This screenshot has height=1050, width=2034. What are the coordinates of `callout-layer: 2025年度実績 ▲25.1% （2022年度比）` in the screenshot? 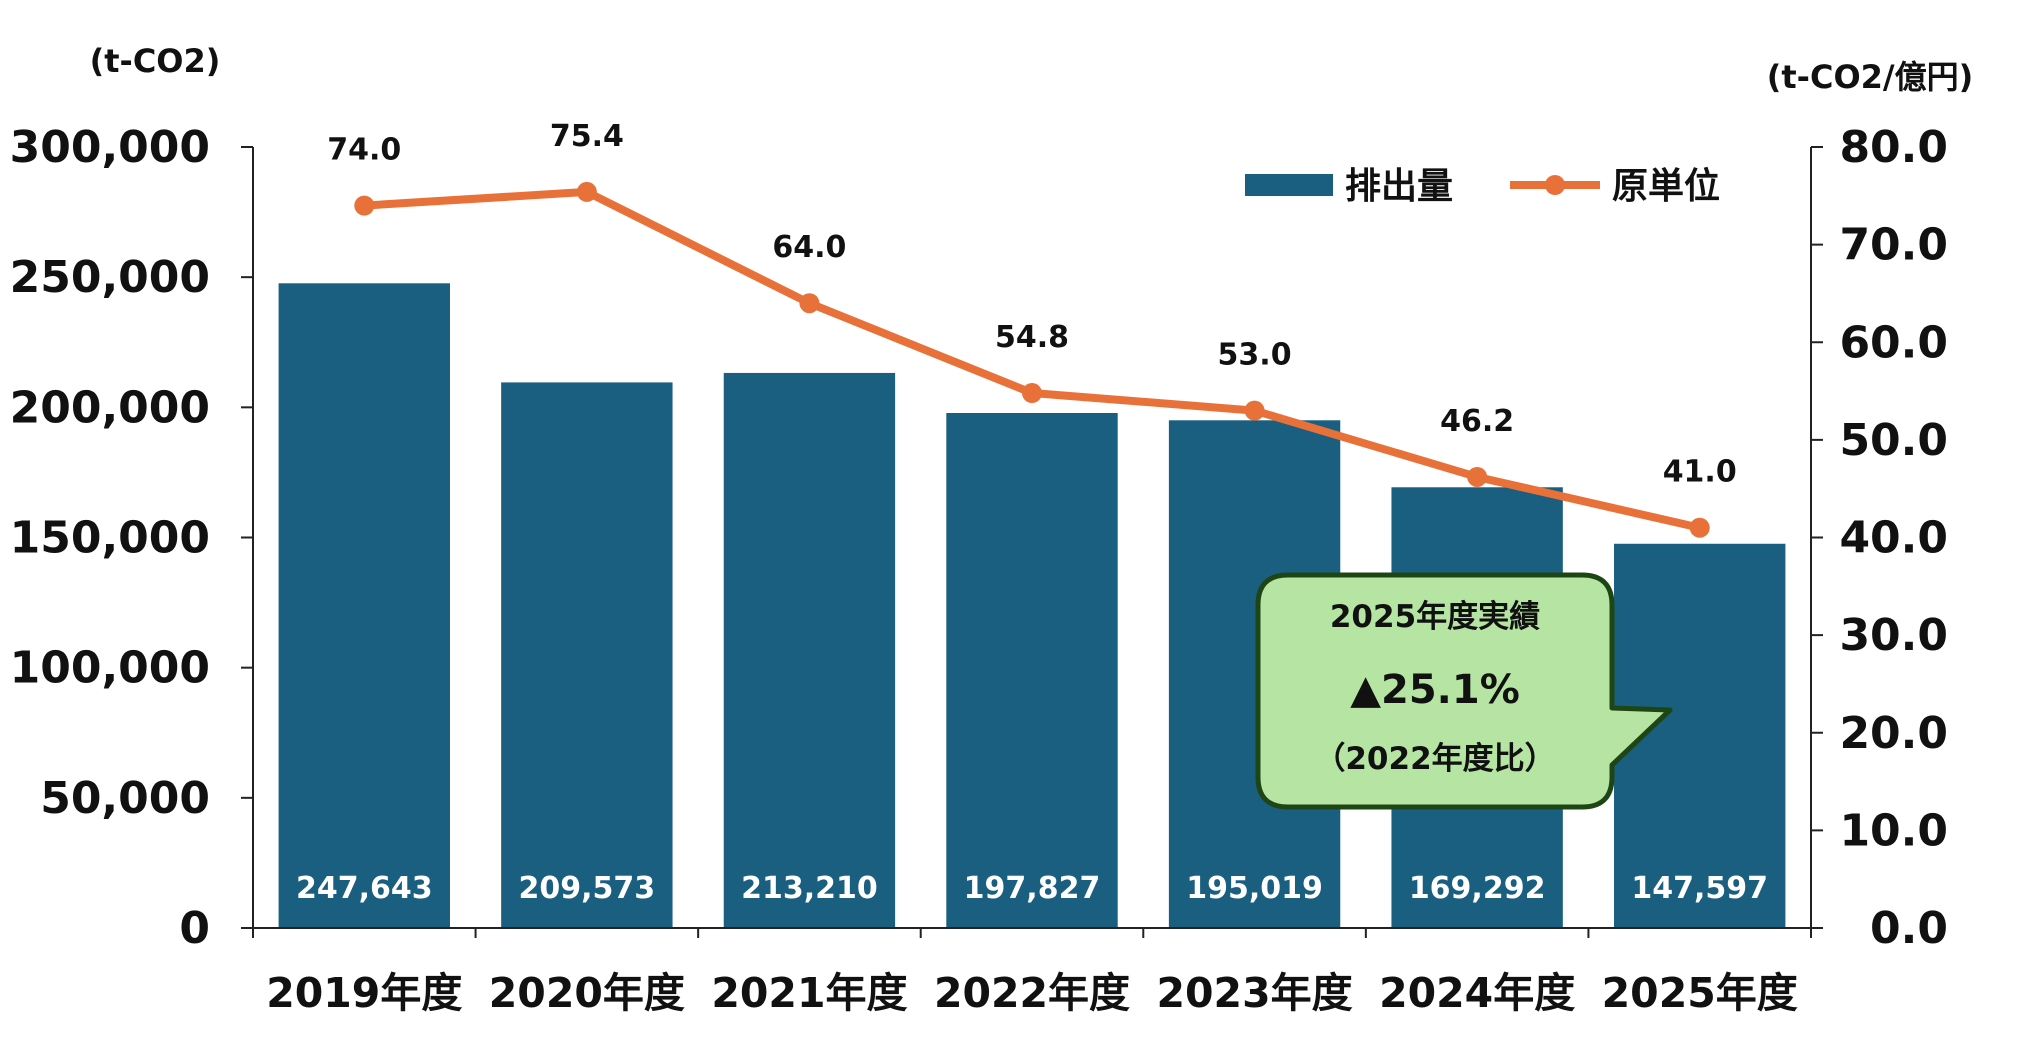 It's located at (1464, 691).